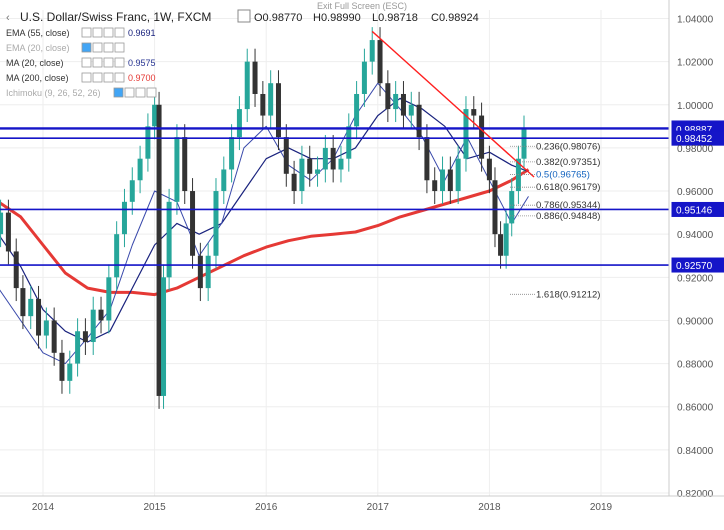 This screenshot has height=530, width=724. What do you see at coordinates (142, 63) in the screenshot?
I see `indicator-value: 0.9575` at bounding box center [142, 63].